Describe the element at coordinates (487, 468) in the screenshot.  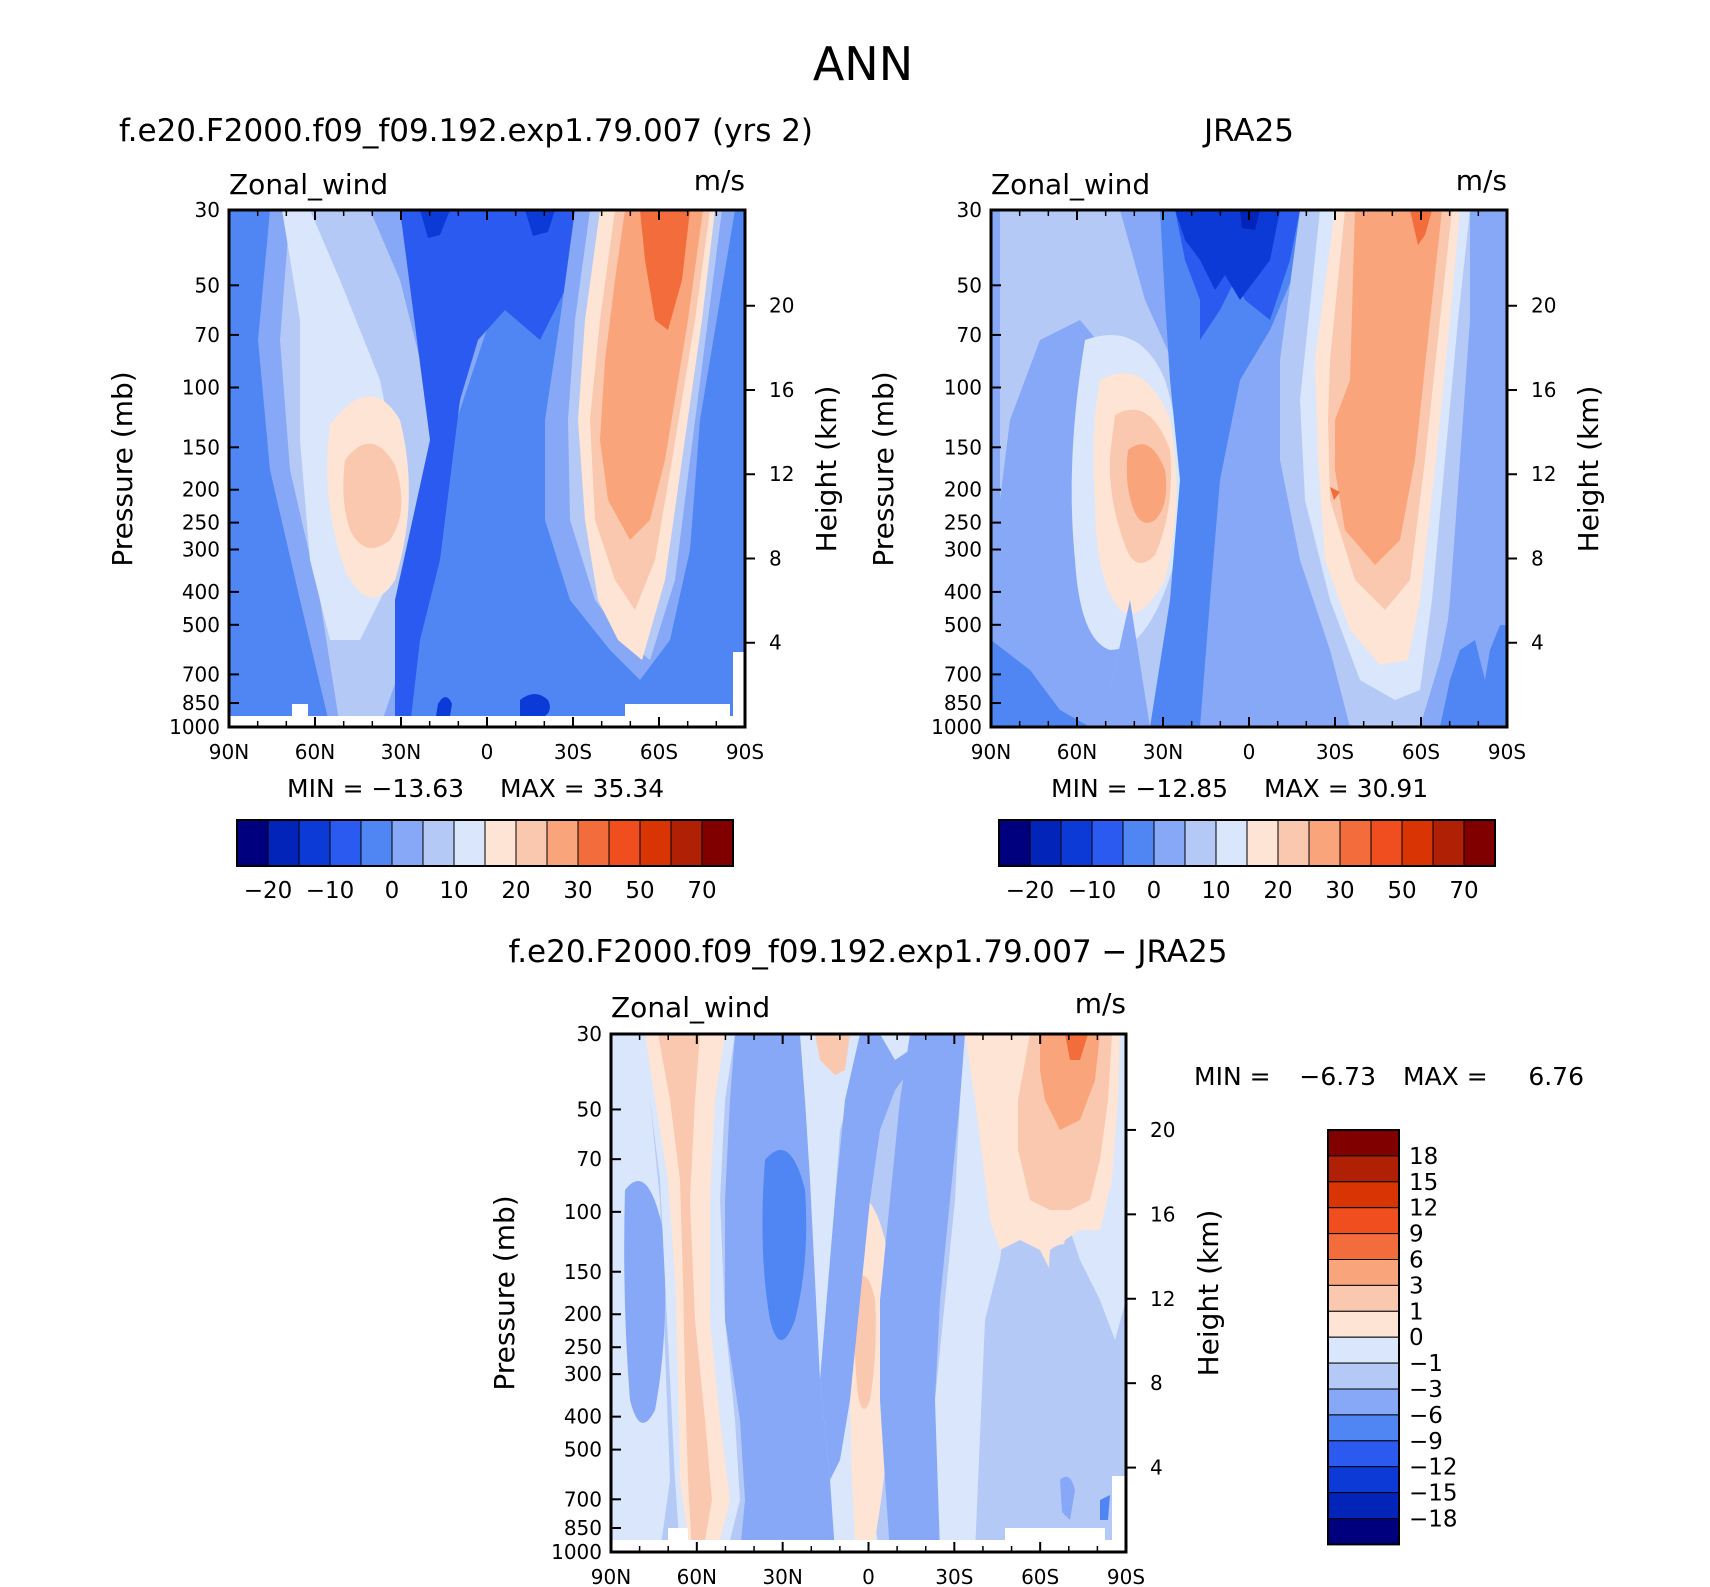
I see `contour-field` at that location.